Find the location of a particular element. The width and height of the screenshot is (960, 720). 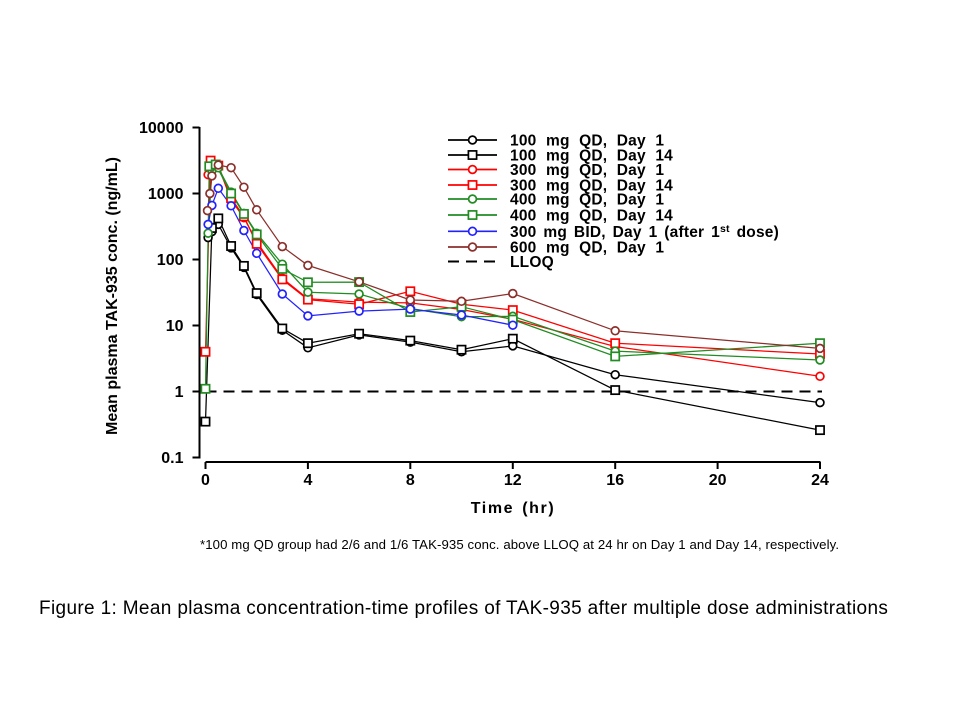

svg-text: 100 mg QD, Day 1 is located at coordinates (587, 141).